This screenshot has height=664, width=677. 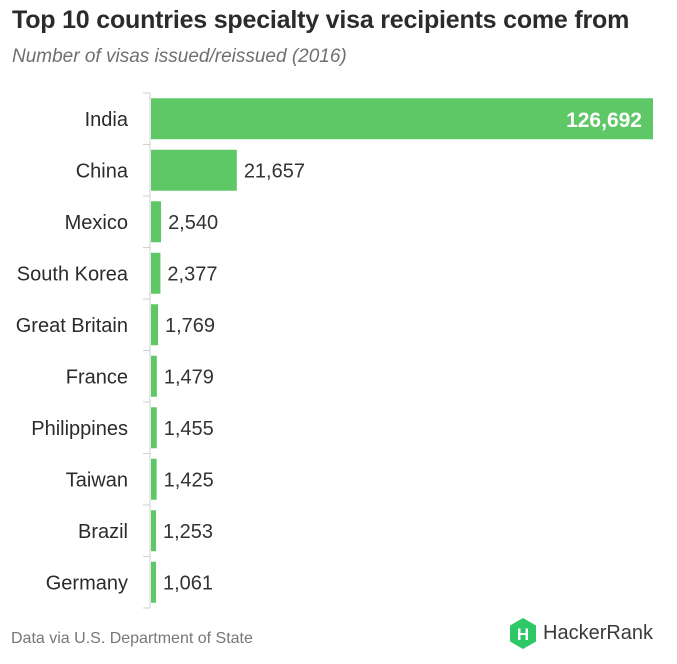 I want to click on data-label: 2,540, so click(x=193, y=223).